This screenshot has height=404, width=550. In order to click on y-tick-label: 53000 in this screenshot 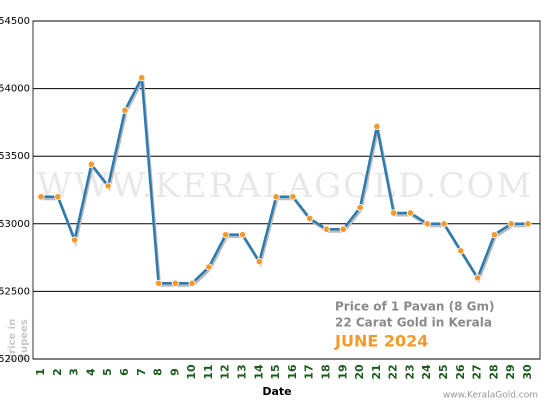, I will do `click(15, 224)`.